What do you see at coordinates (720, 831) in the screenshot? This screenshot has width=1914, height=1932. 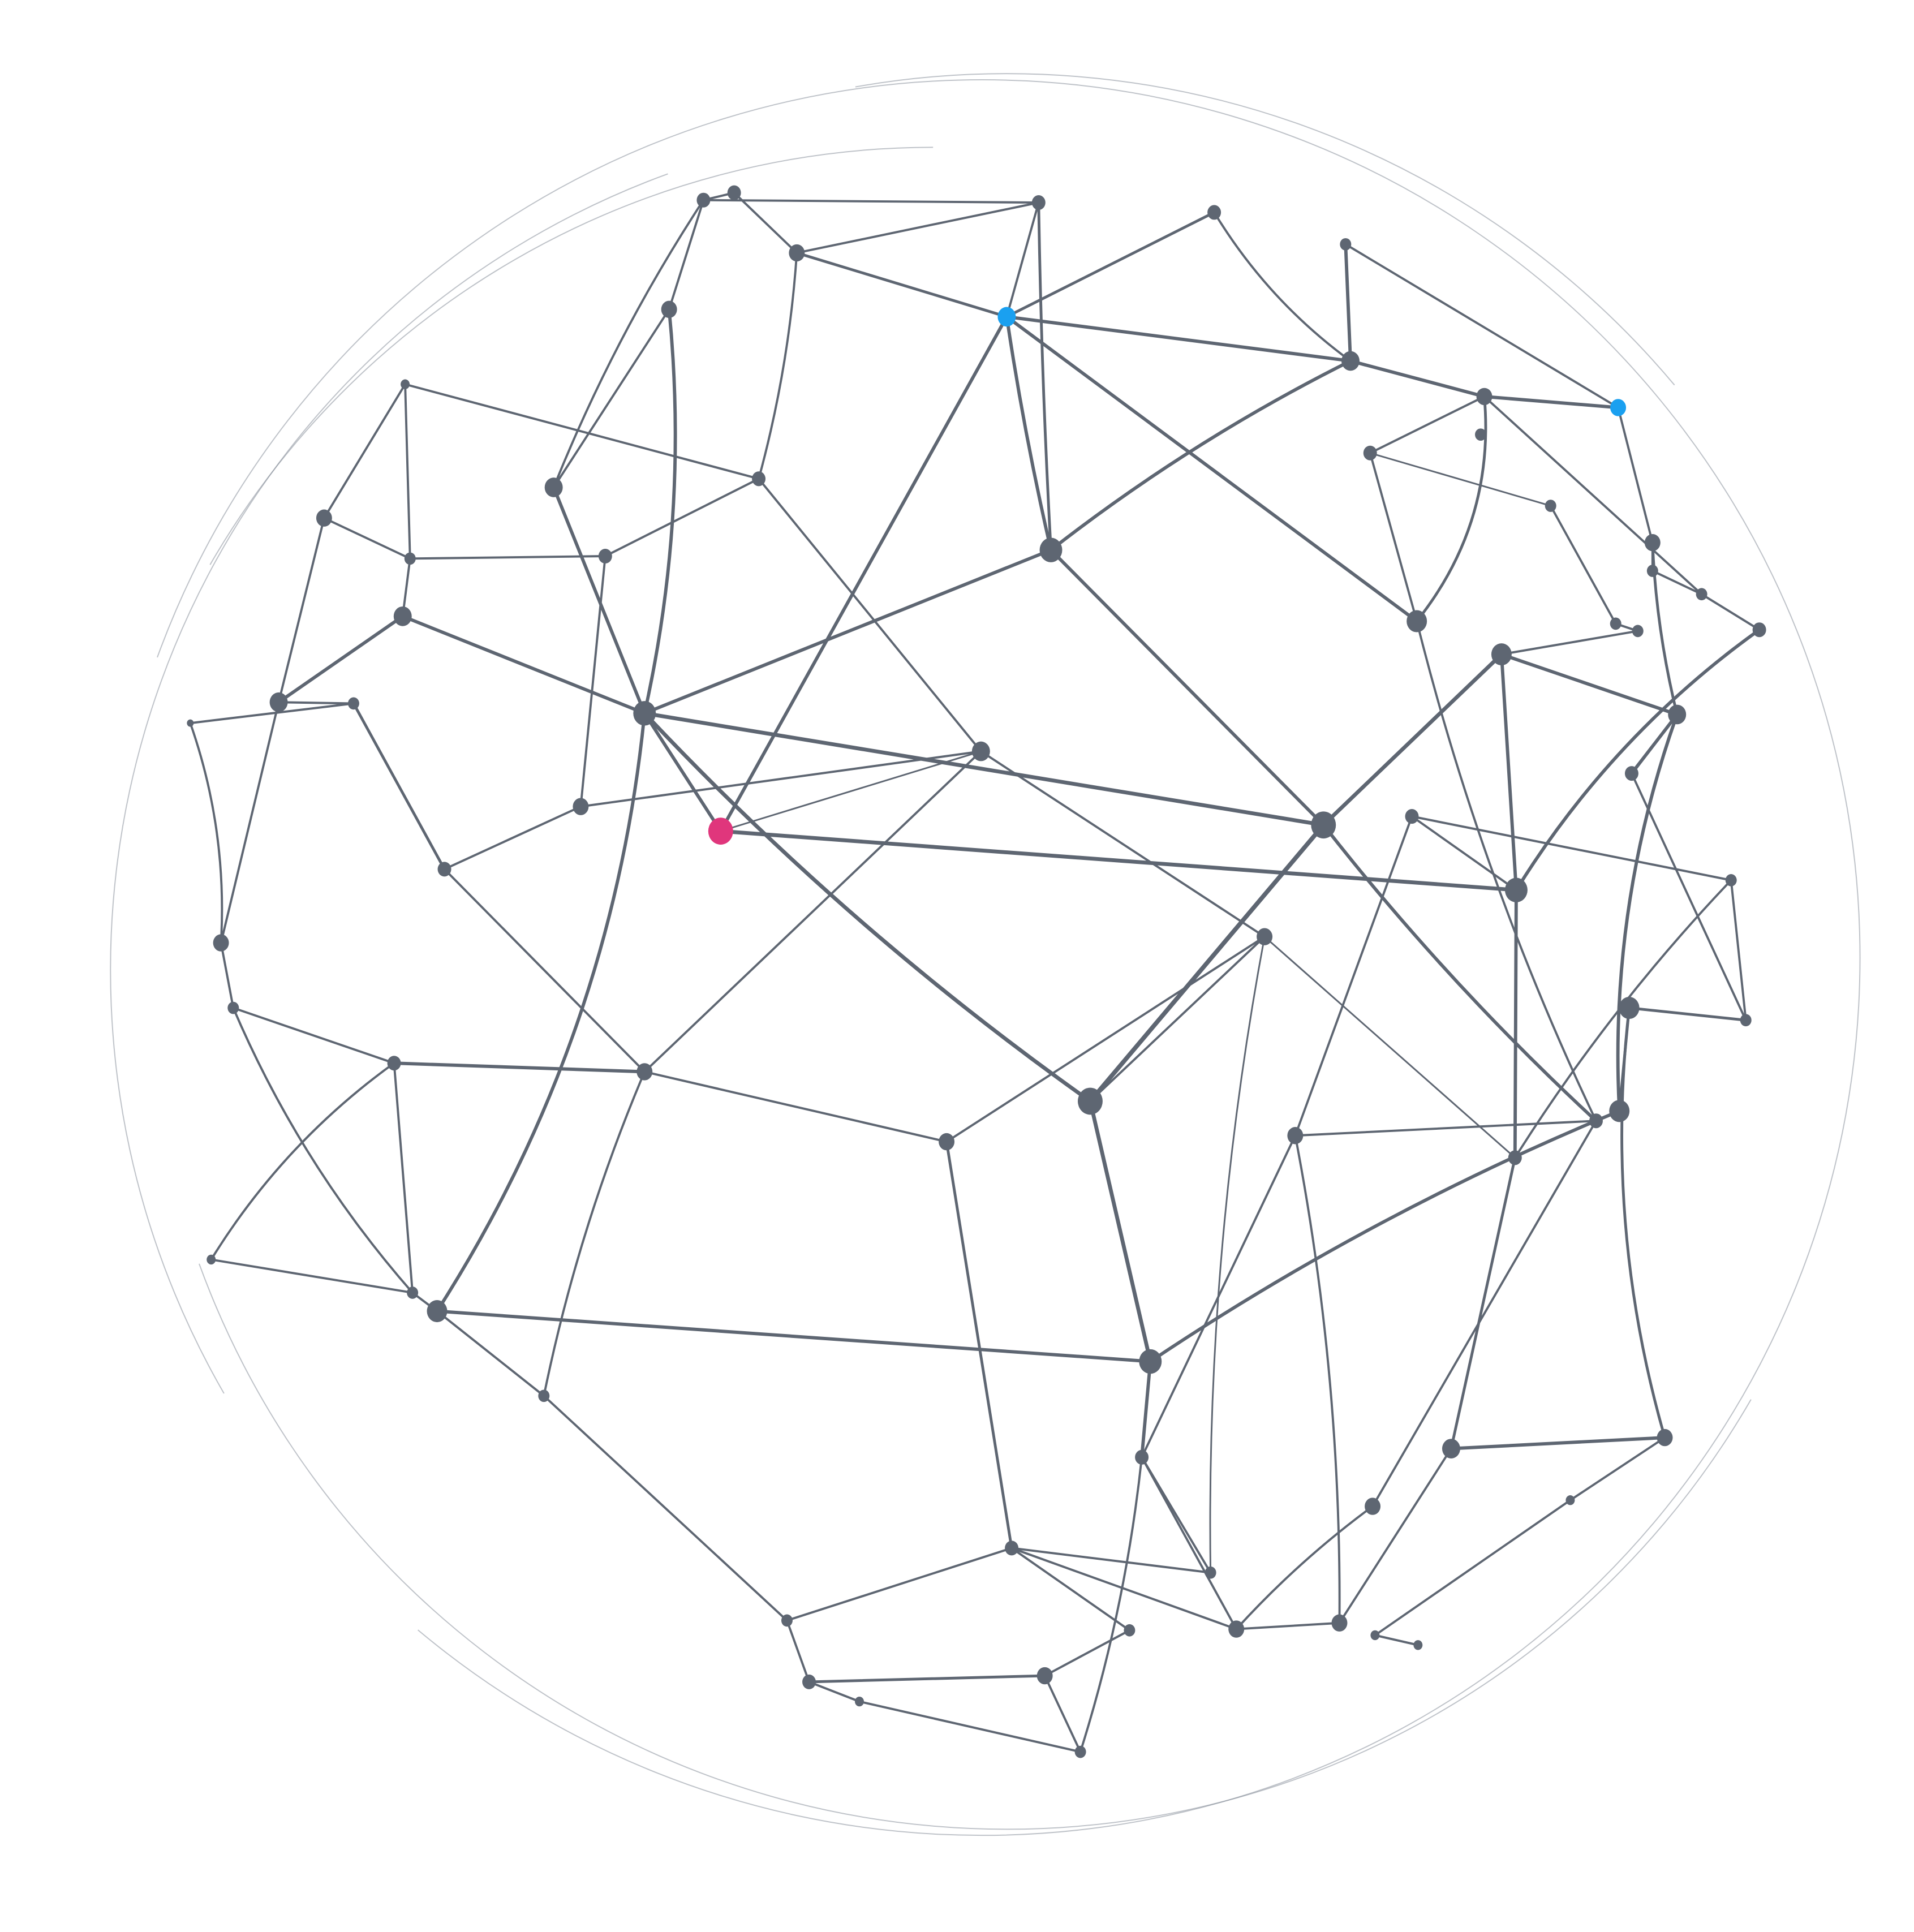 I see `highlighted-node-primary` at bounding box center [720, 831].